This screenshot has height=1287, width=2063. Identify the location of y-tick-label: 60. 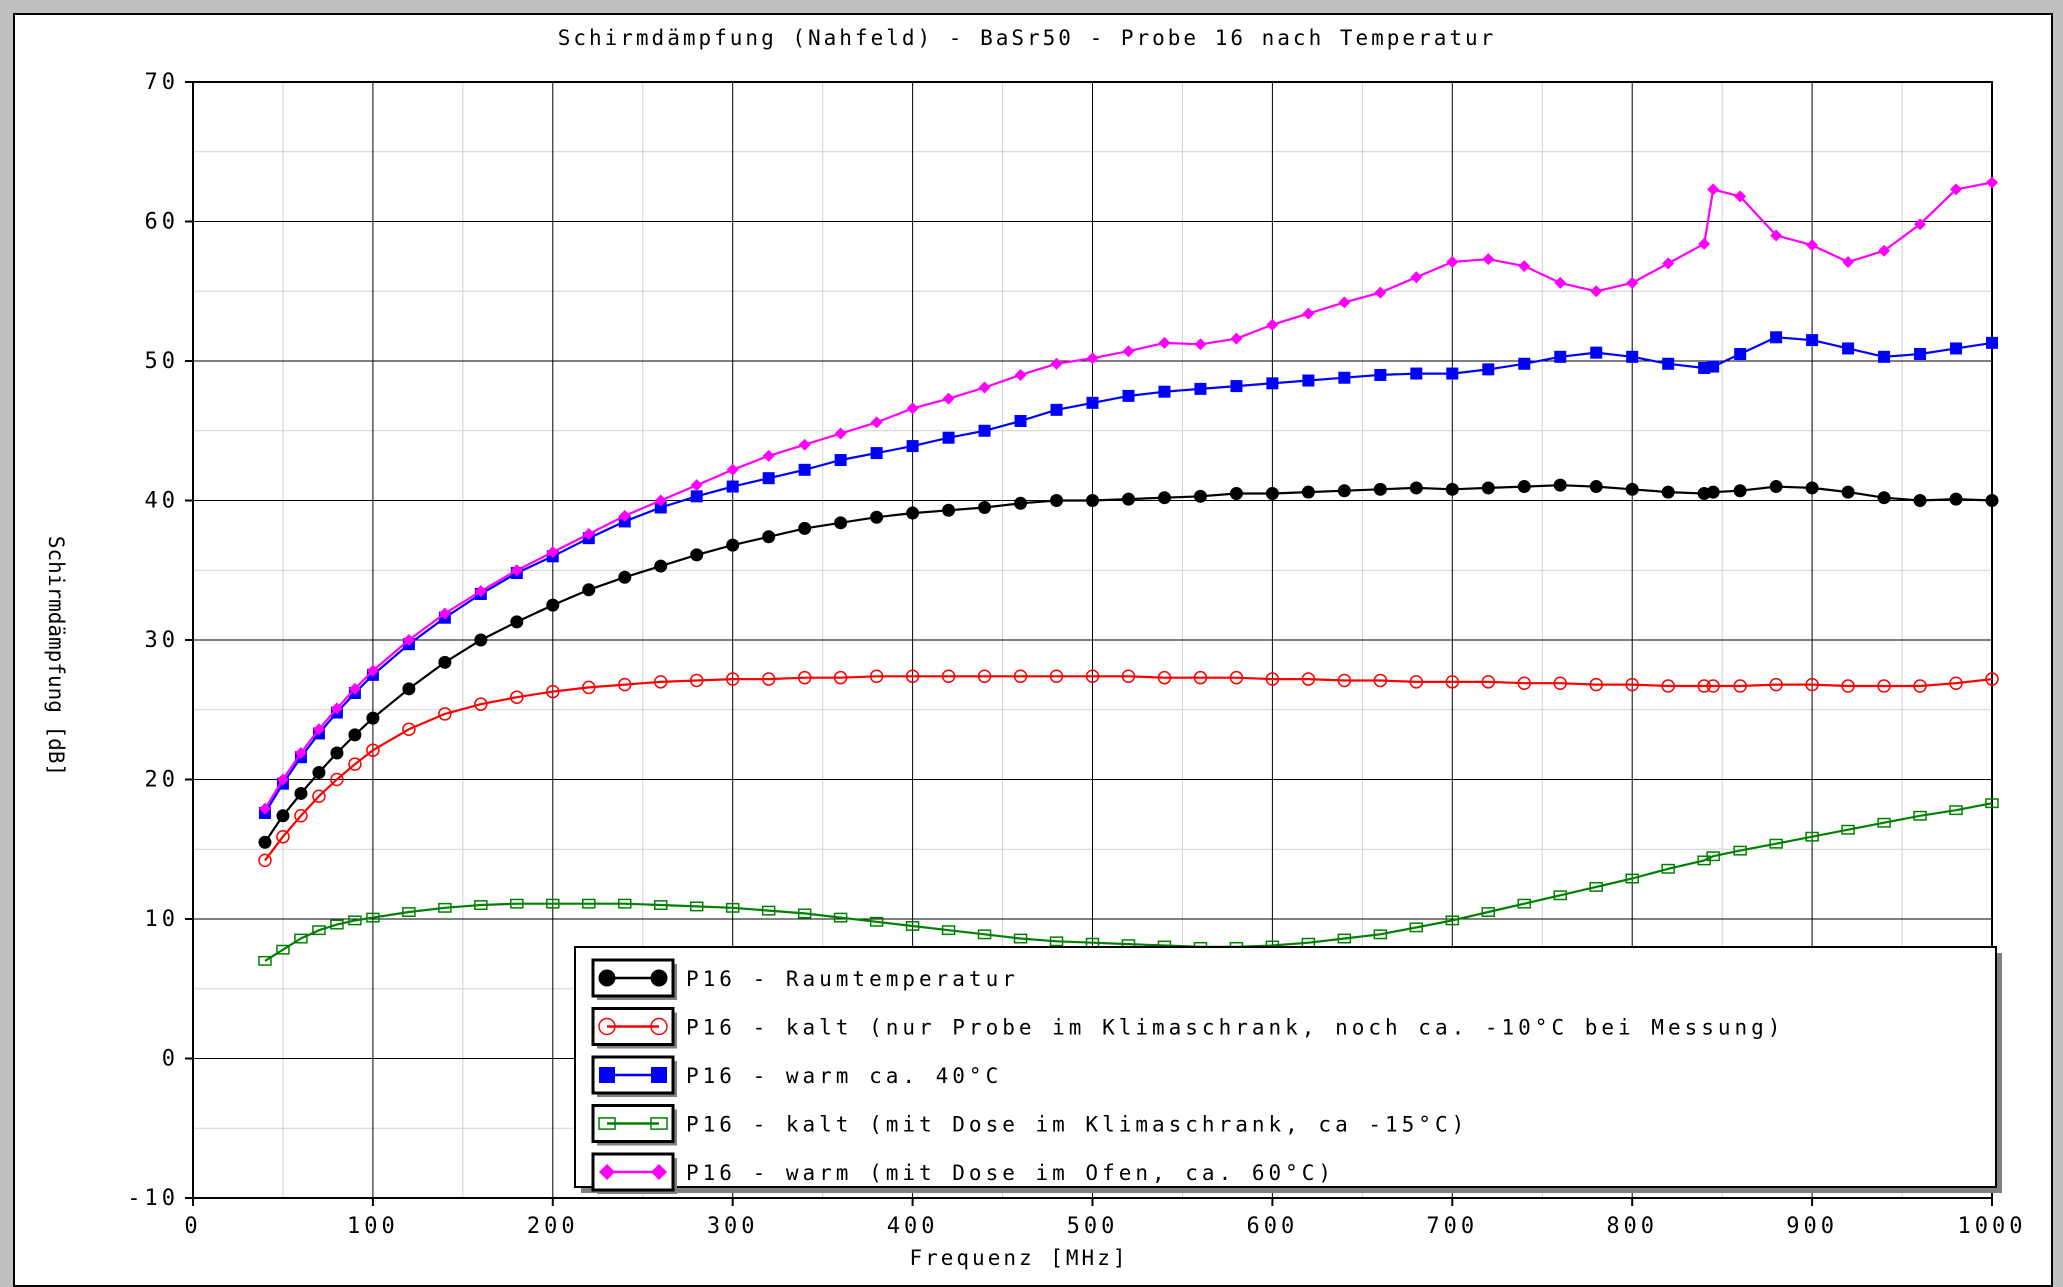
(162, 222).